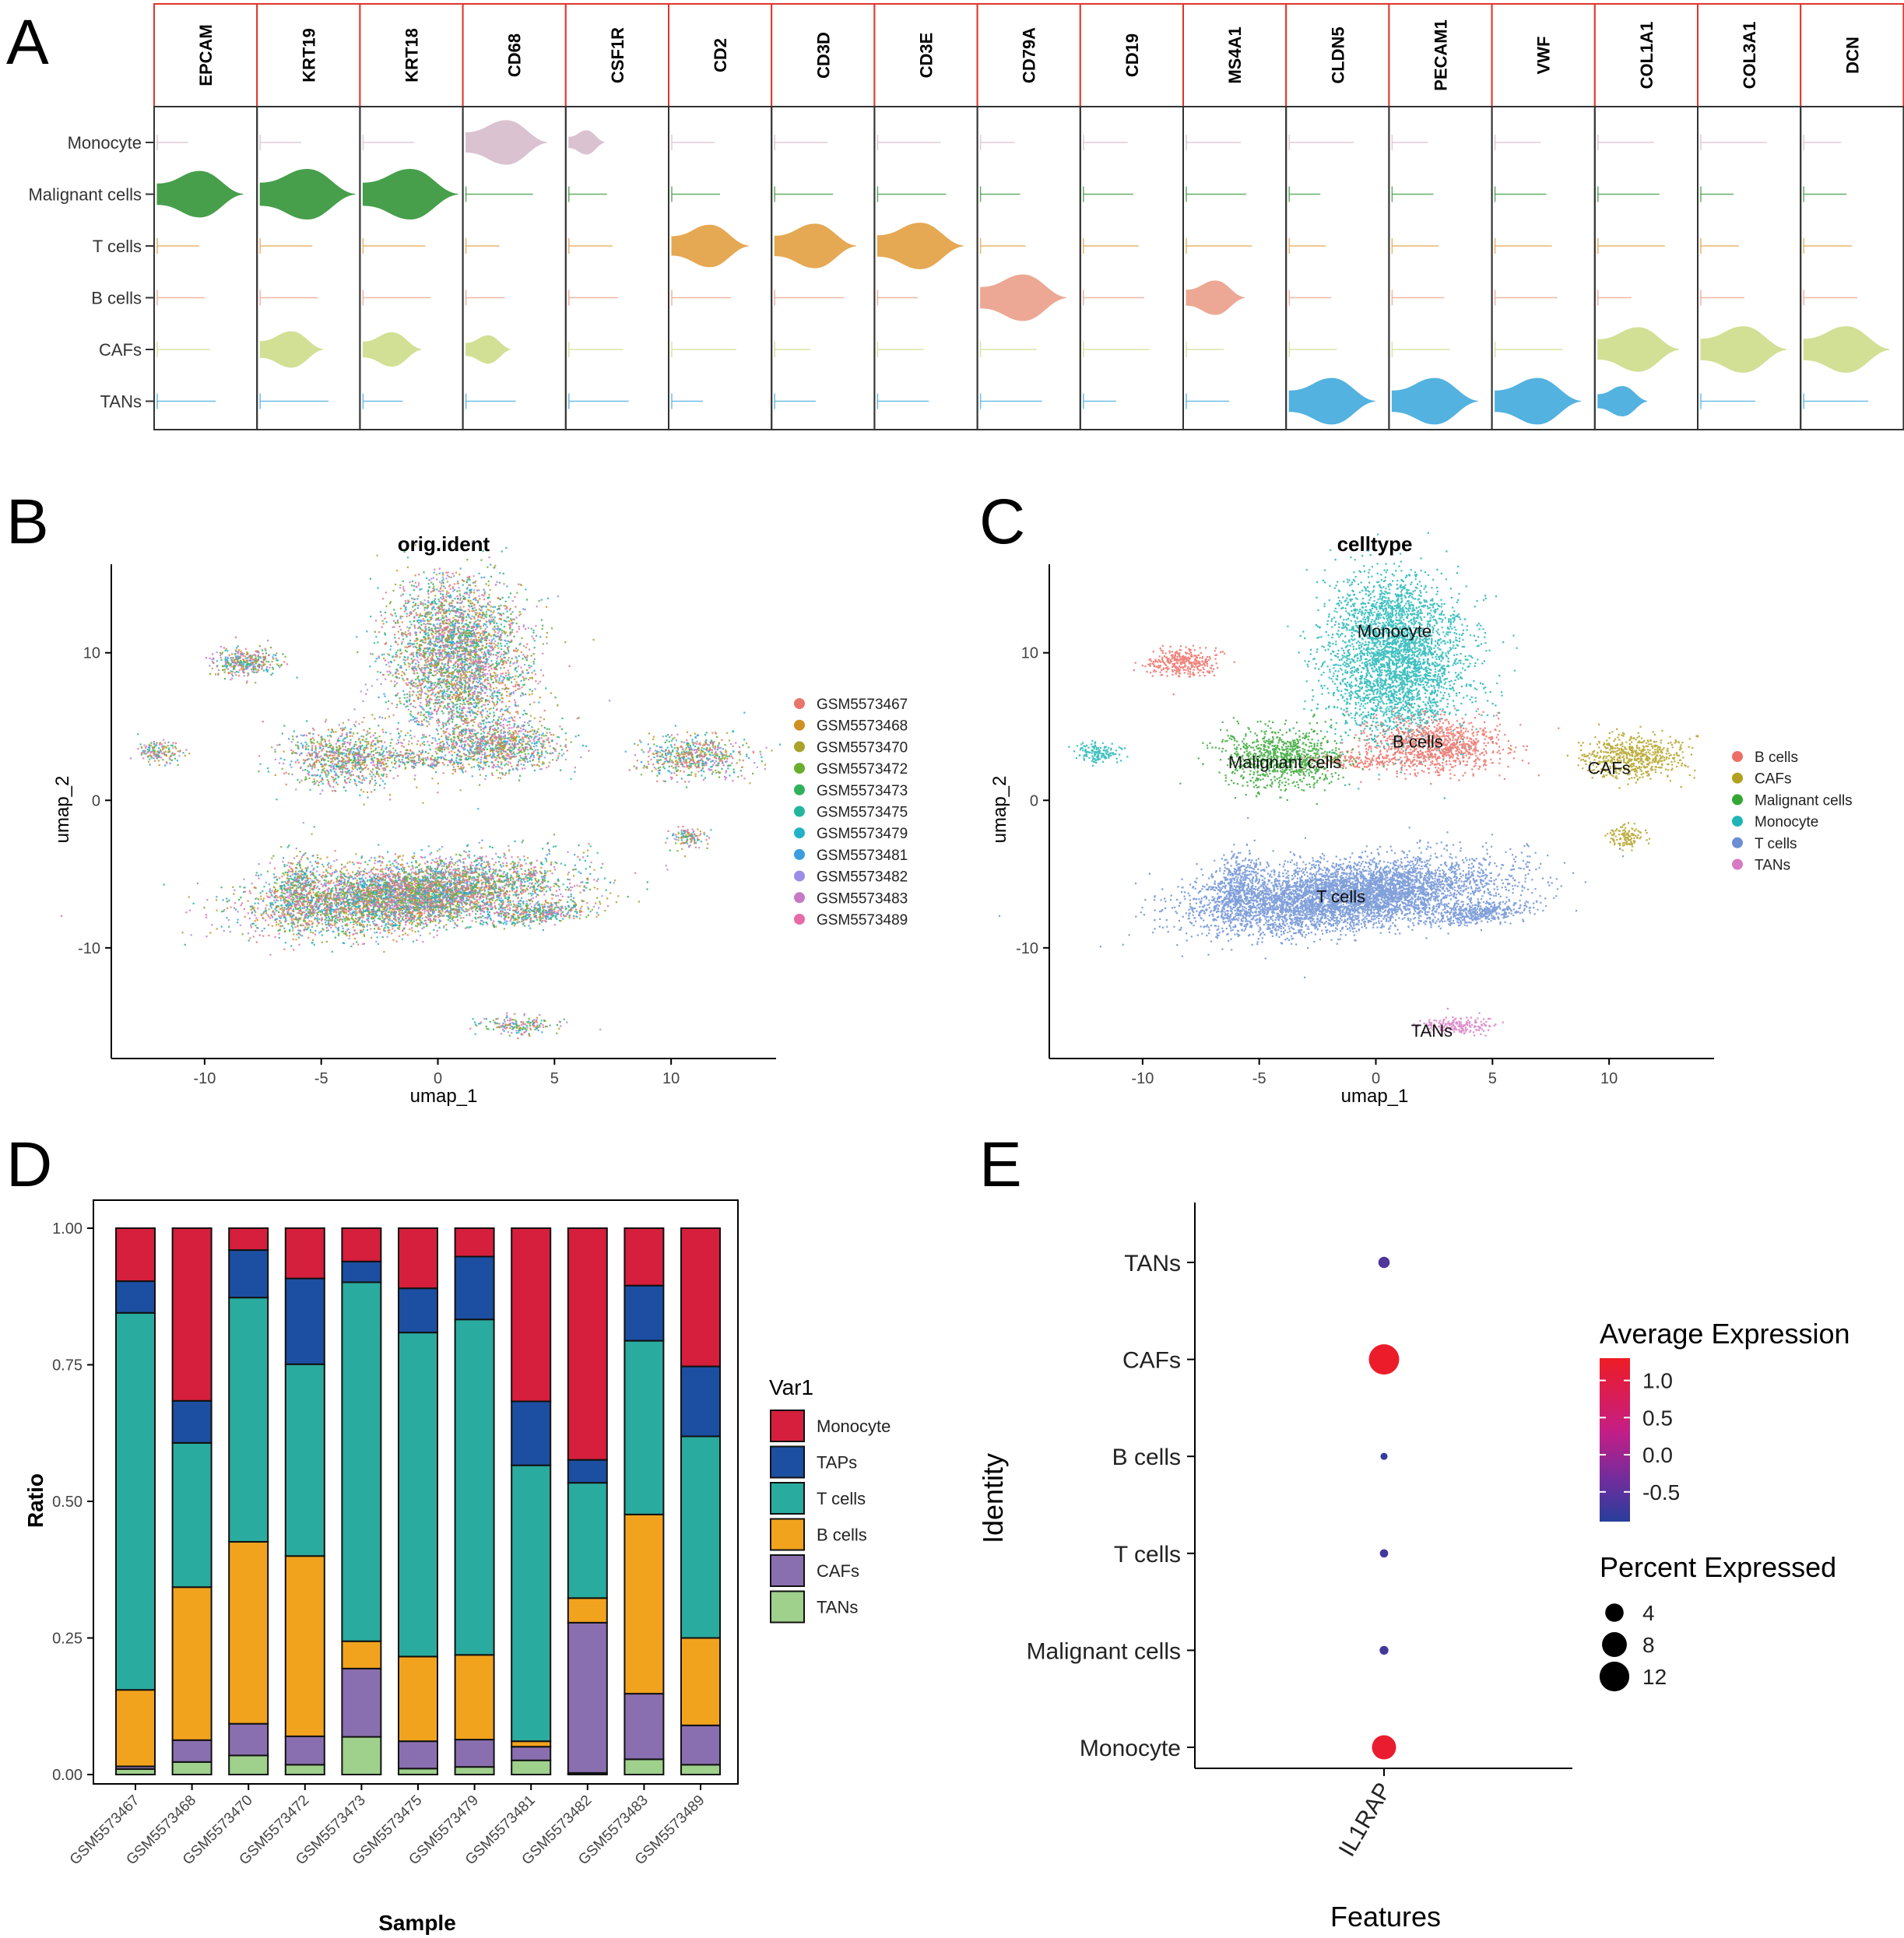 Image resolution: width=1904 pixels, height=1938 pixels. I want to click on bar-GSM5573475-B-cells, so click(418, 1699).